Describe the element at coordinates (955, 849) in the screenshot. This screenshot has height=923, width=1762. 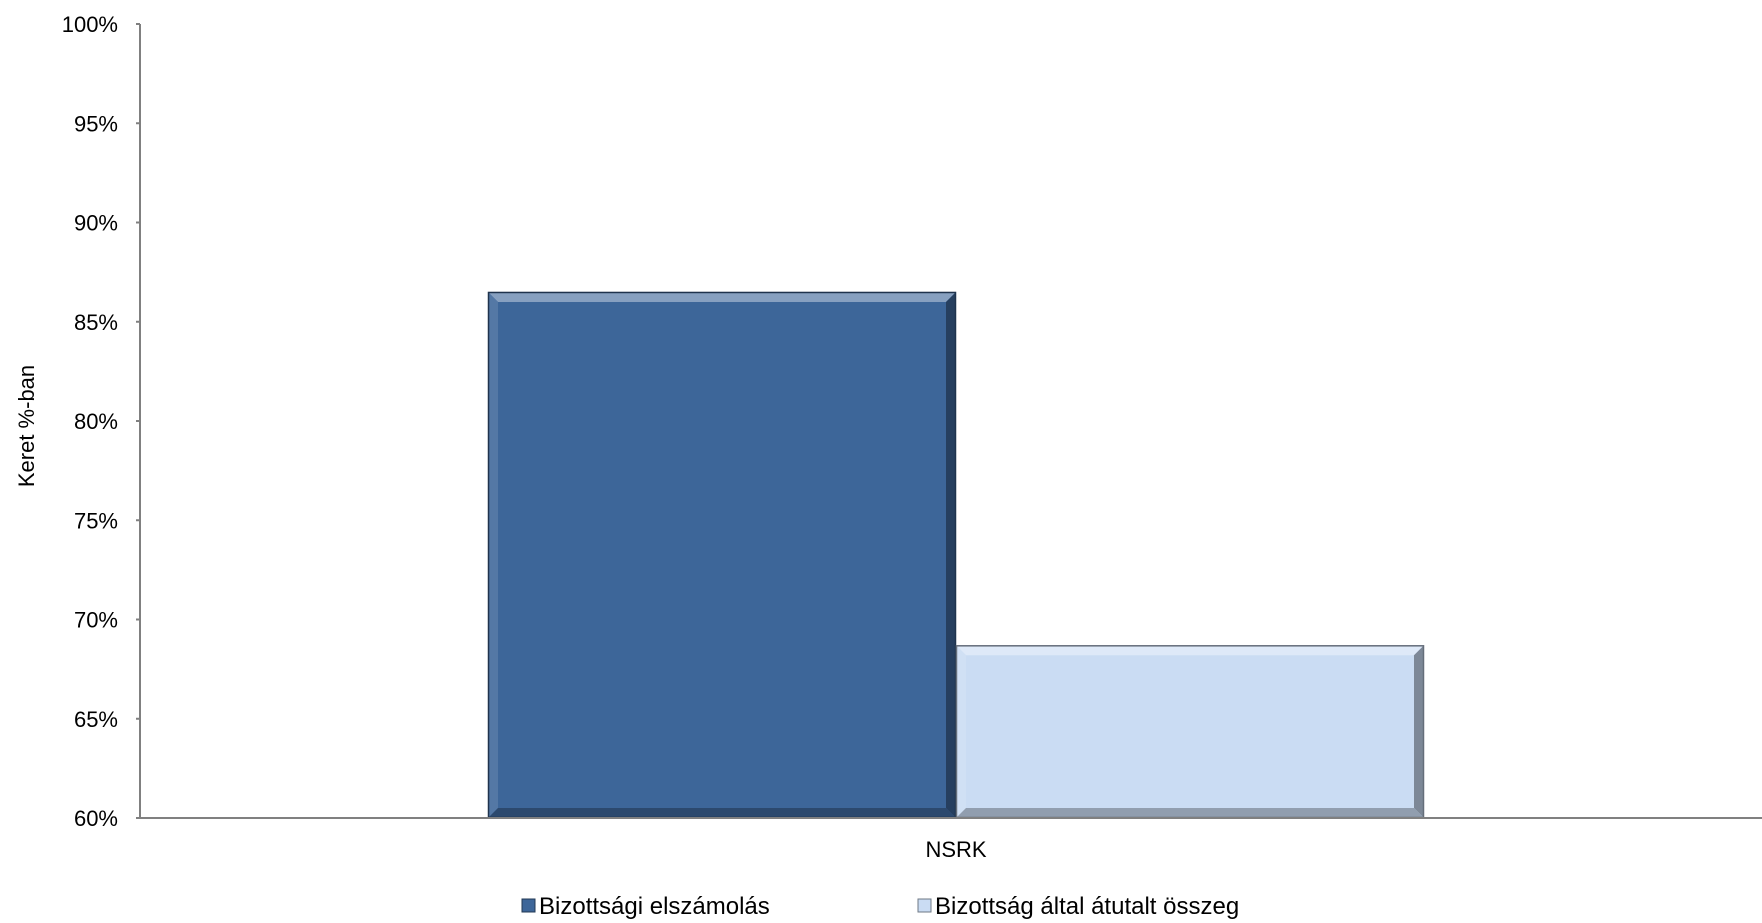
I see `x-tick-label: NSRK` at that location.